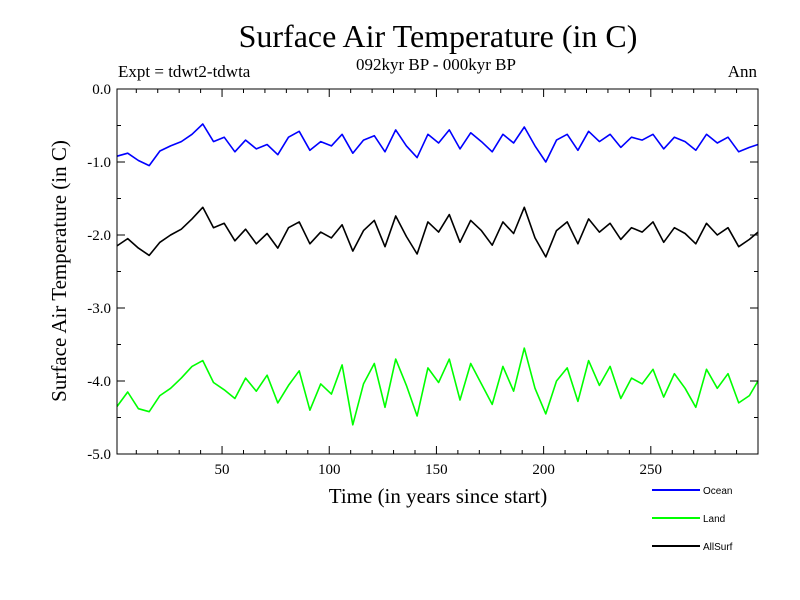  What do you see at coordinates (222, 470) in the screenshot?
I see `x-tick-label: 50` at bounding box center [222, 470].